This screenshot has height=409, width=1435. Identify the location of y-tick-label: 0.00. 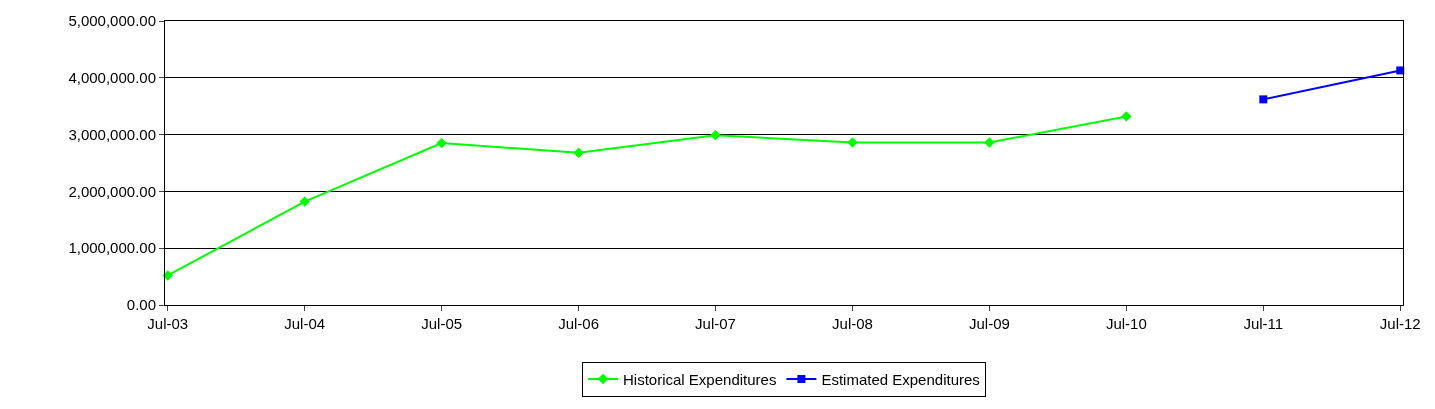
(141, 305).